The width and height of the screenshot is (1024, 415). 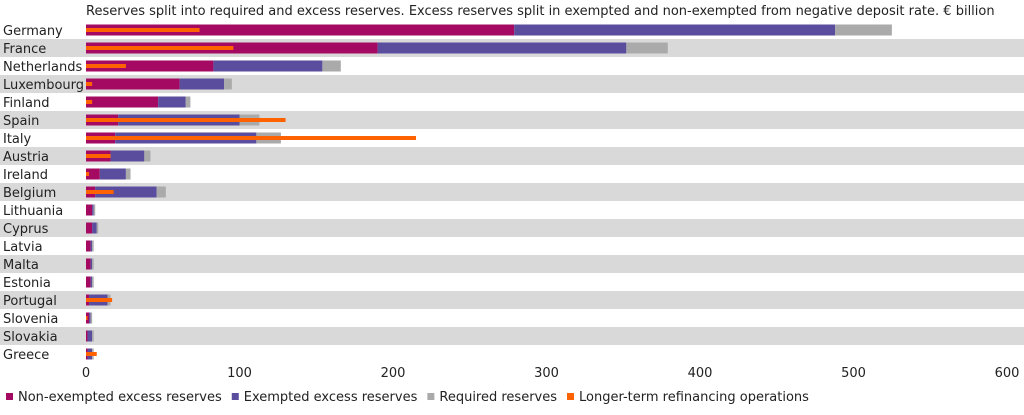 What do you see at coordinates (546, 373) in the screenshot?
I see `x-tick-label: 300` at bounding box center [546, 373].